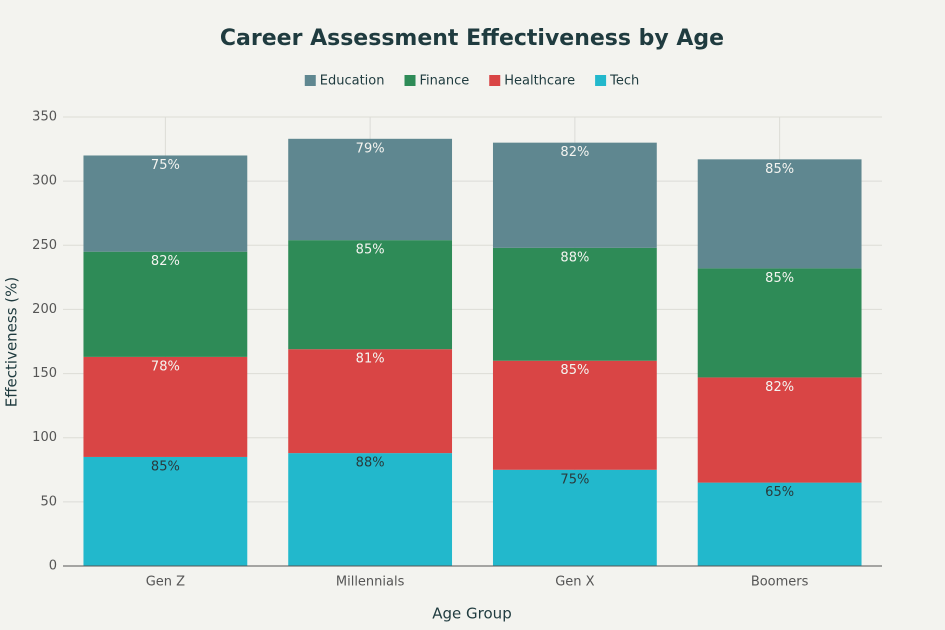 This screenshot has height=630, width=945. Describe the element at coordinates (12, 342) in the screenshot. I see `y-axis-title: Effectiveness (%)` at that location.